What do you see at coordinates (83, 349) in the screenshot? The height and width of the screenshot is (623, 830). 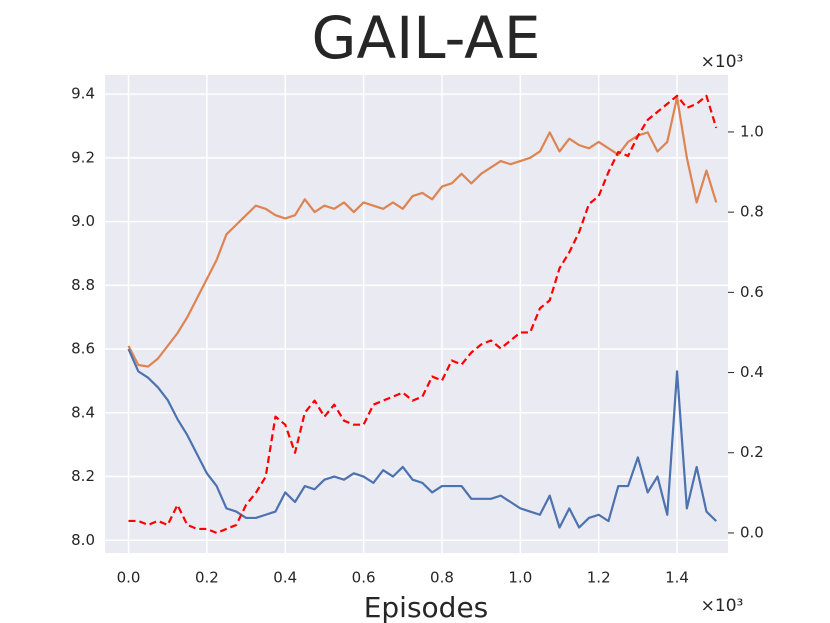 I see `y-tick-label: 8.6` at bounding box center [83, 349].